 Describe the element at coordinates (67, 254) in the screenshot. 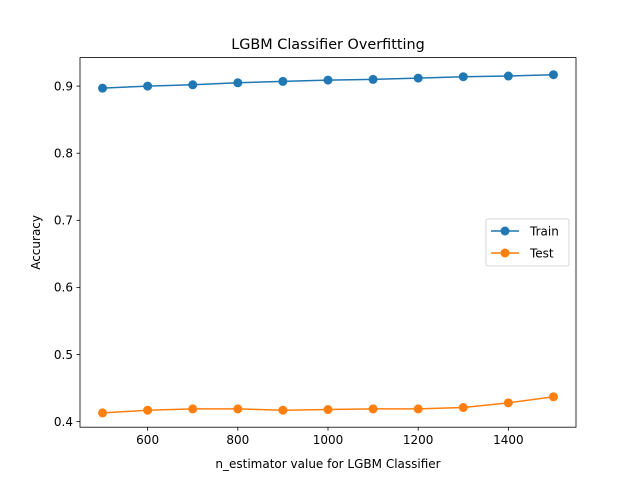

I see `y-axis-ticks: 0.4 0.5 0.6 0.7 0.8 0.9` at that location.